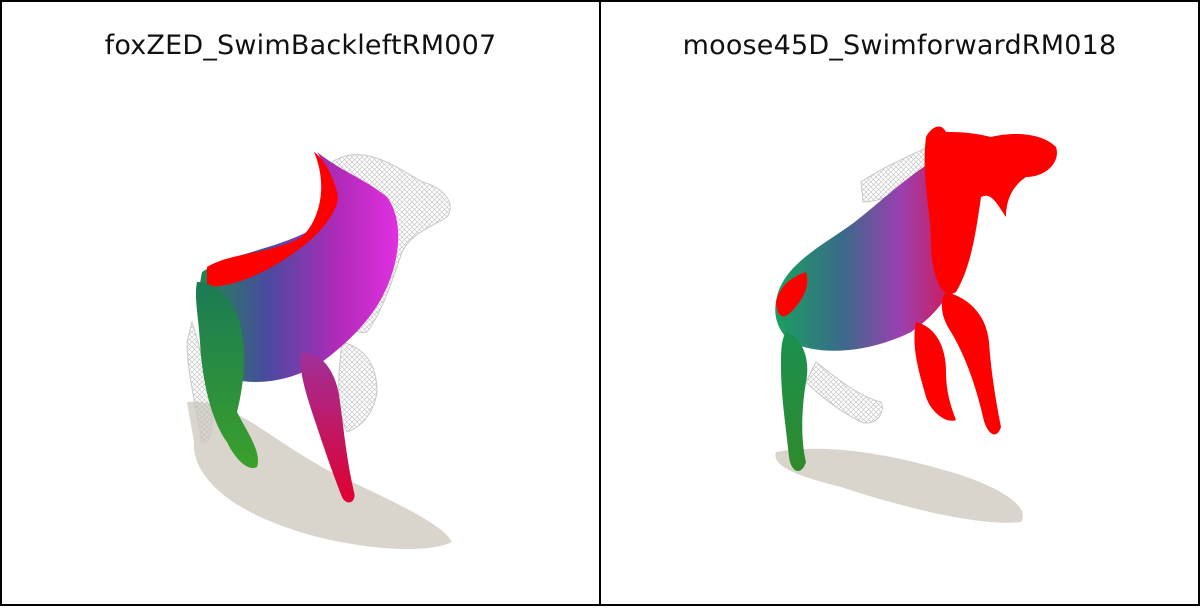 This screenshot has width=1200, height=608. I want to click on right-panel-title: moose45D_SwimforwardRM018, so click(899, 45).